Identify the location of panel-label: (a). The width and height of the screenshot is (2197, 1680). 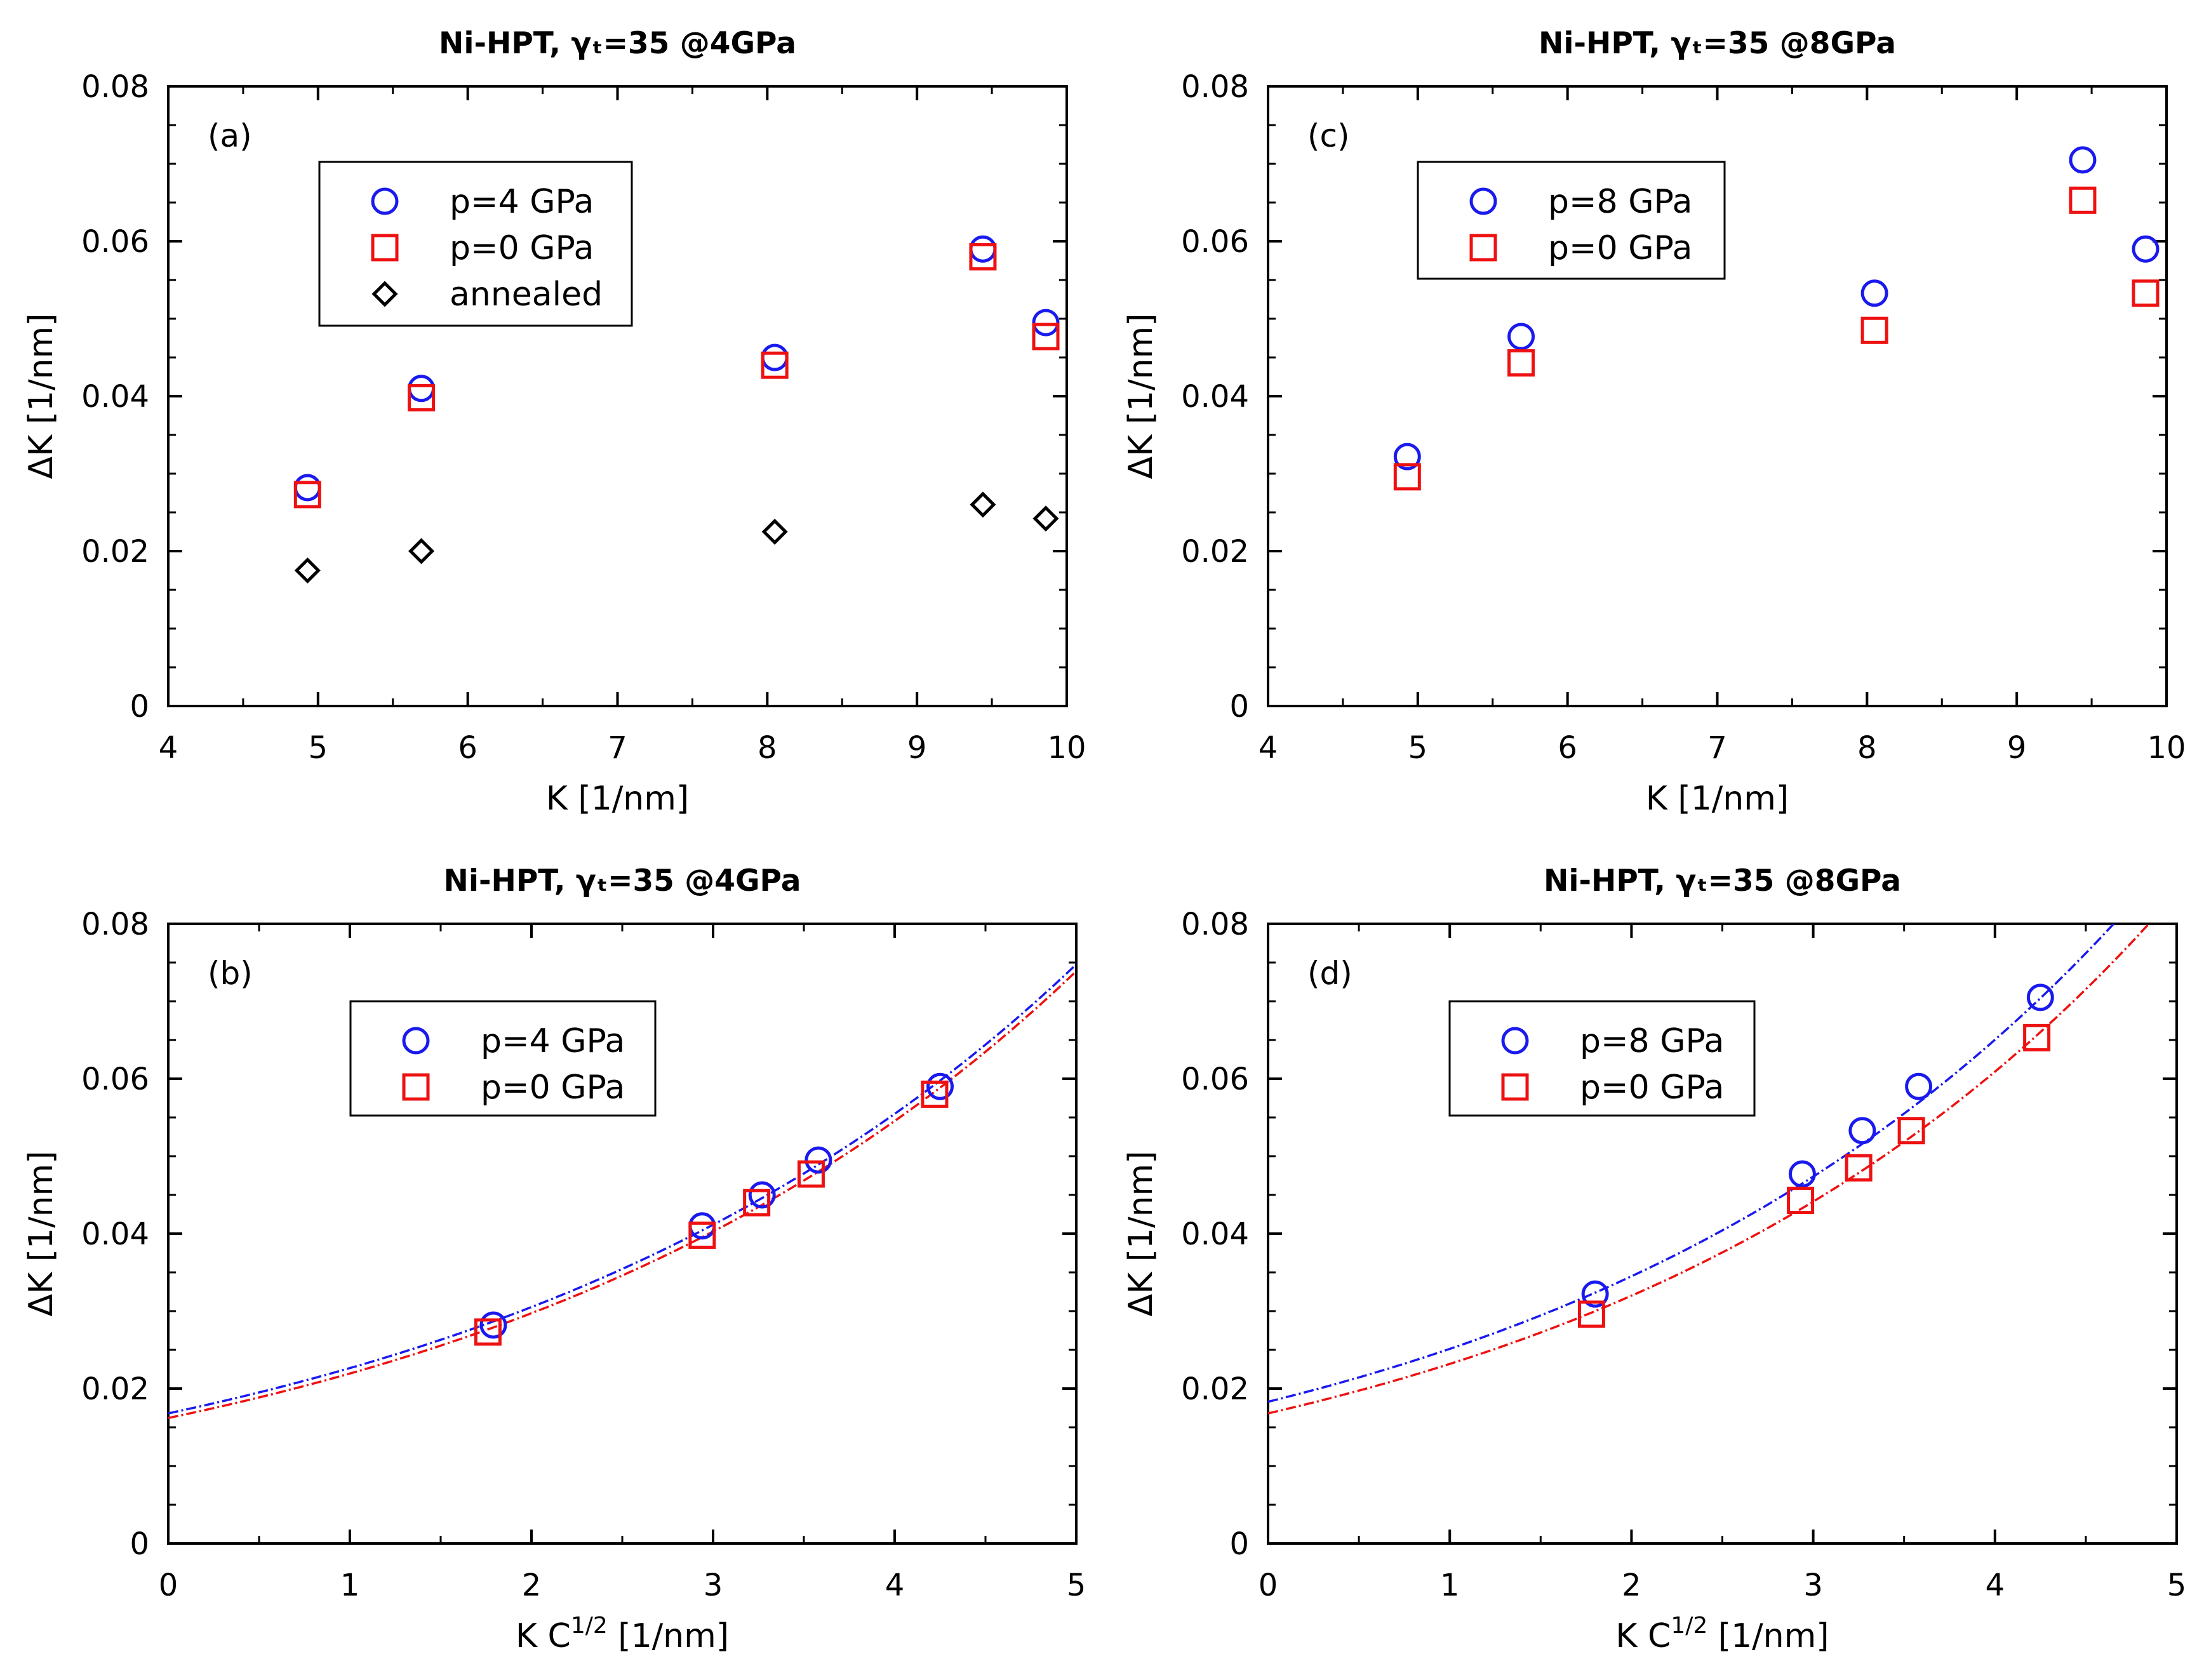
(230, 135).